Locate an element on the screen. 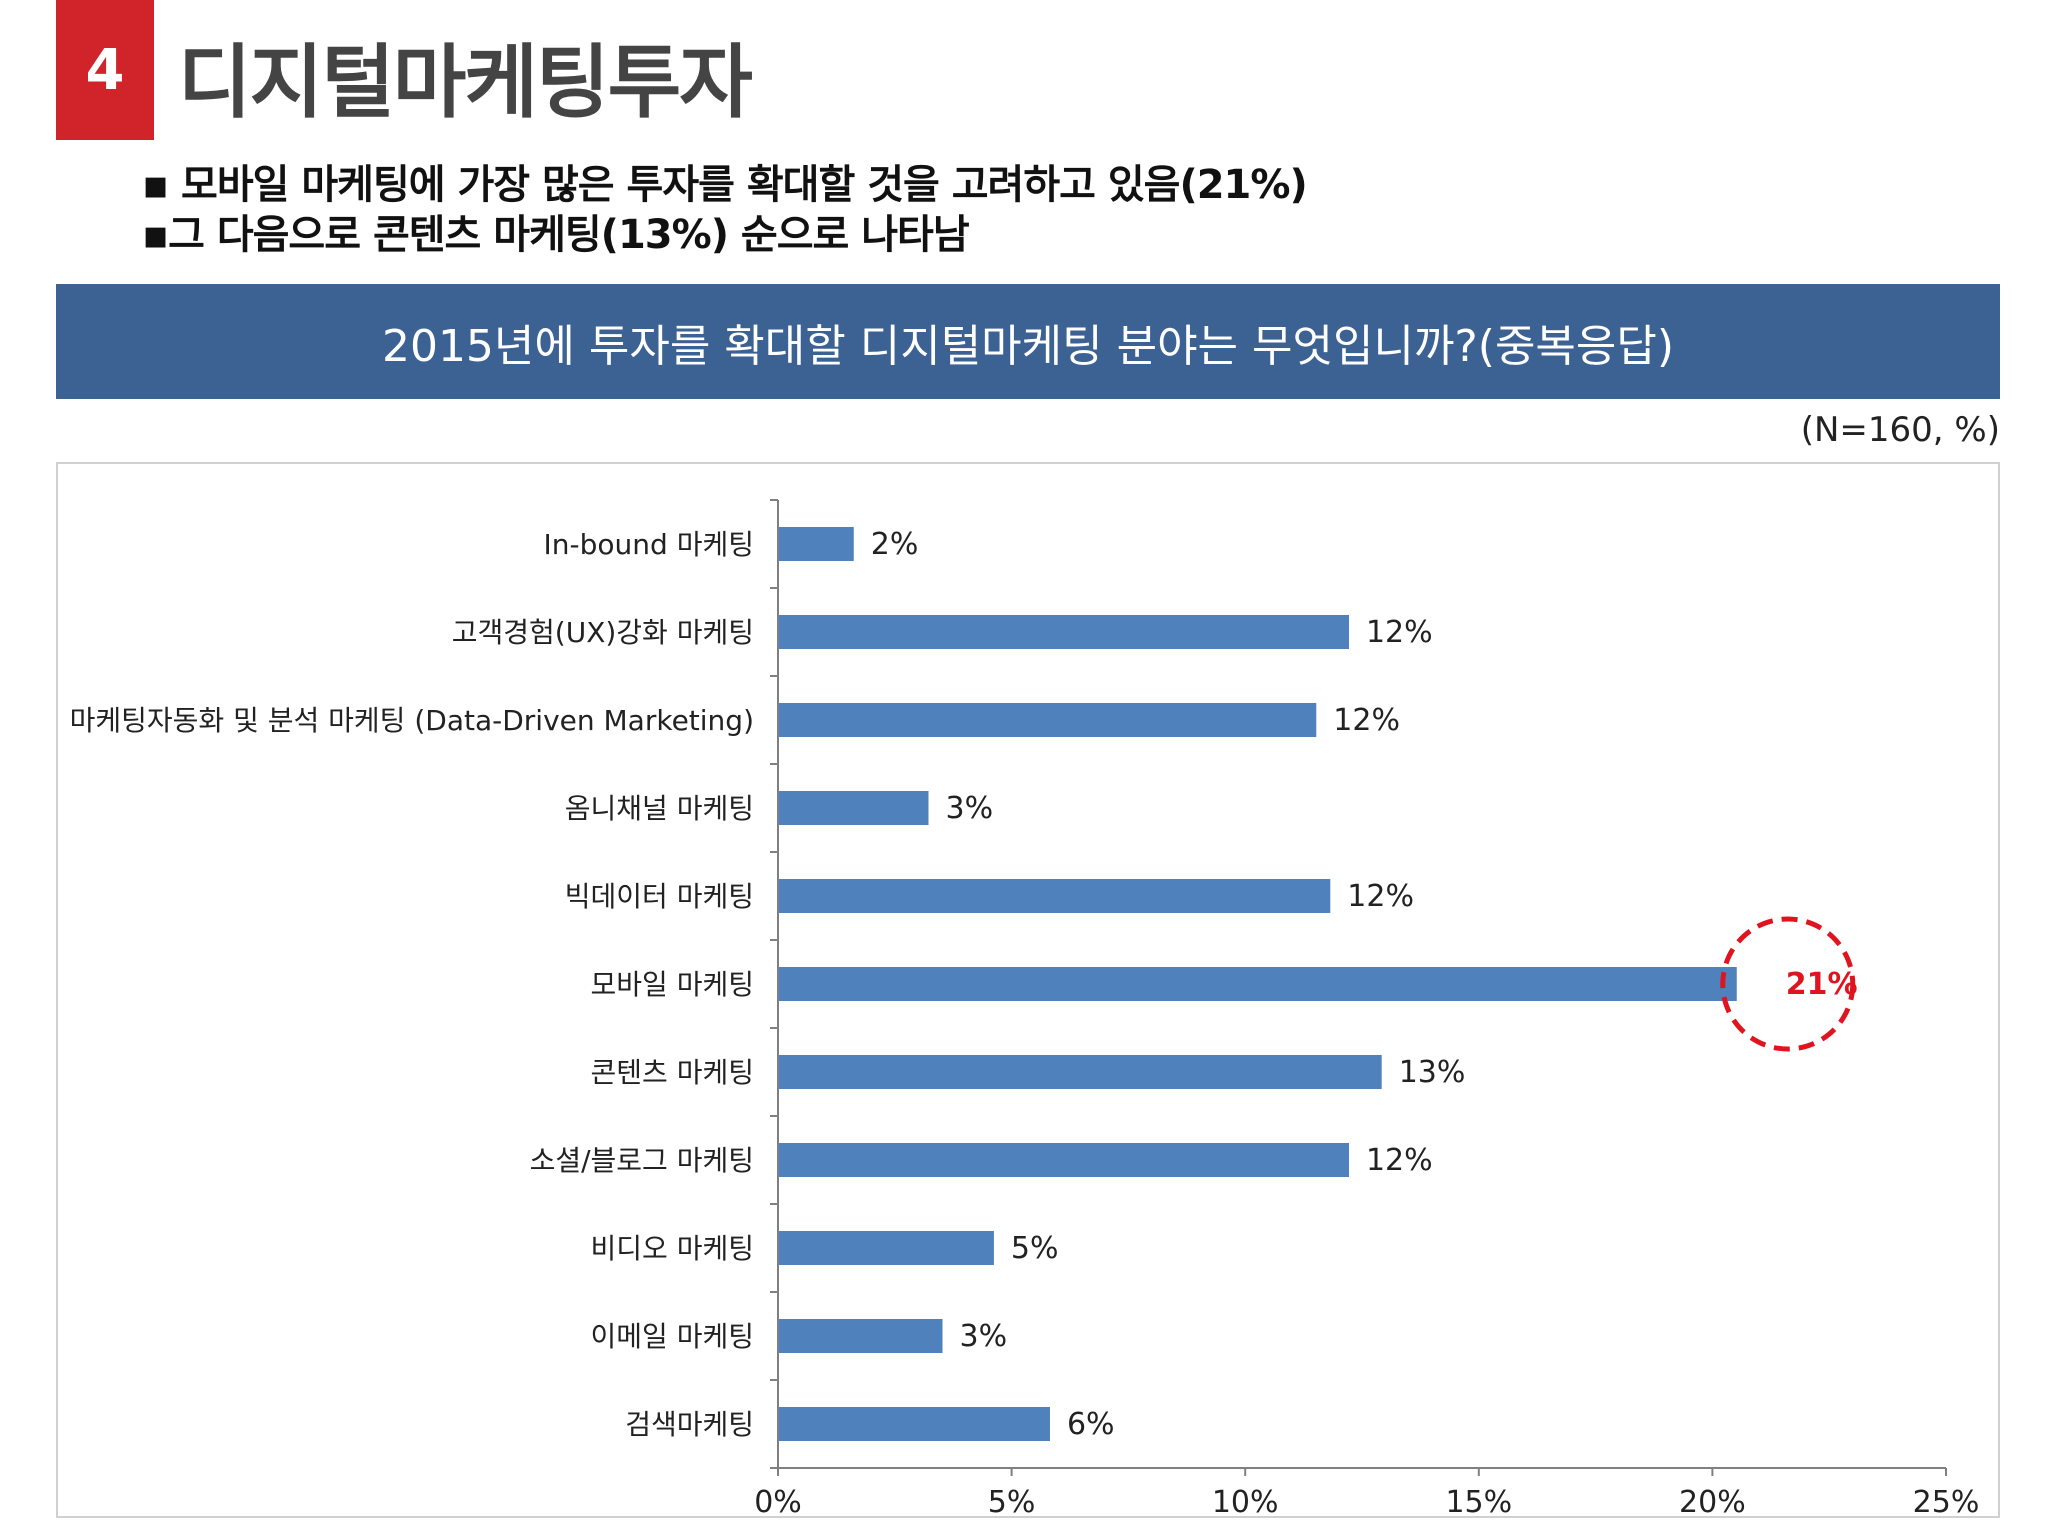  category-label: 빅데이터 마케팅 is located at coordinates (659, 896).